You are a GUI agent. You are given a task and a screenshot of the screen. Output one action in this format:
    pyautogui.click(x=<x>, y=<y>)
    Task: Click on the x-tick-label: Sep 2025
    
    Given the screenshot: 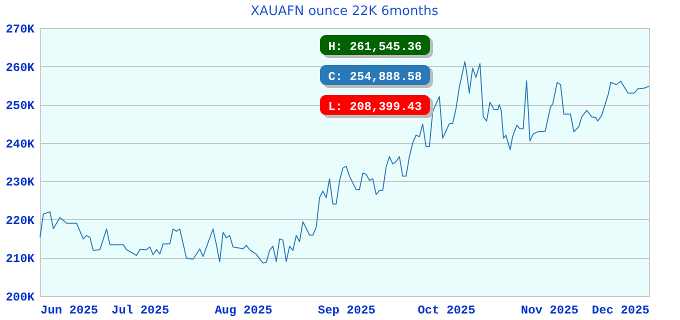 What is the action you would take?
    pyautogui.click(x=347, y=311)
    